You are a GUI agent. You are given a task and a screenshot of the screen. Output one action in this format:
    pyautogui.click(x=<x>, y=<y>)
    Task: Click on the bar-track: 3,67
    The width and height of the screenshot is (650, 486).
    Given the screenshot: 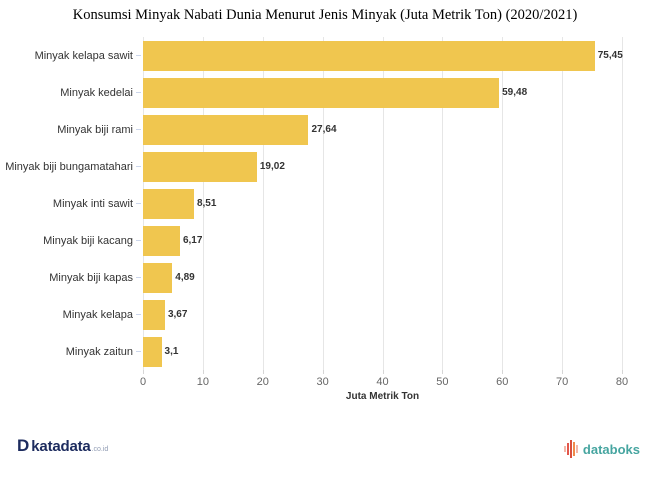 What is the action you would take?
    pyautogui.click(x=382, y=314)
    